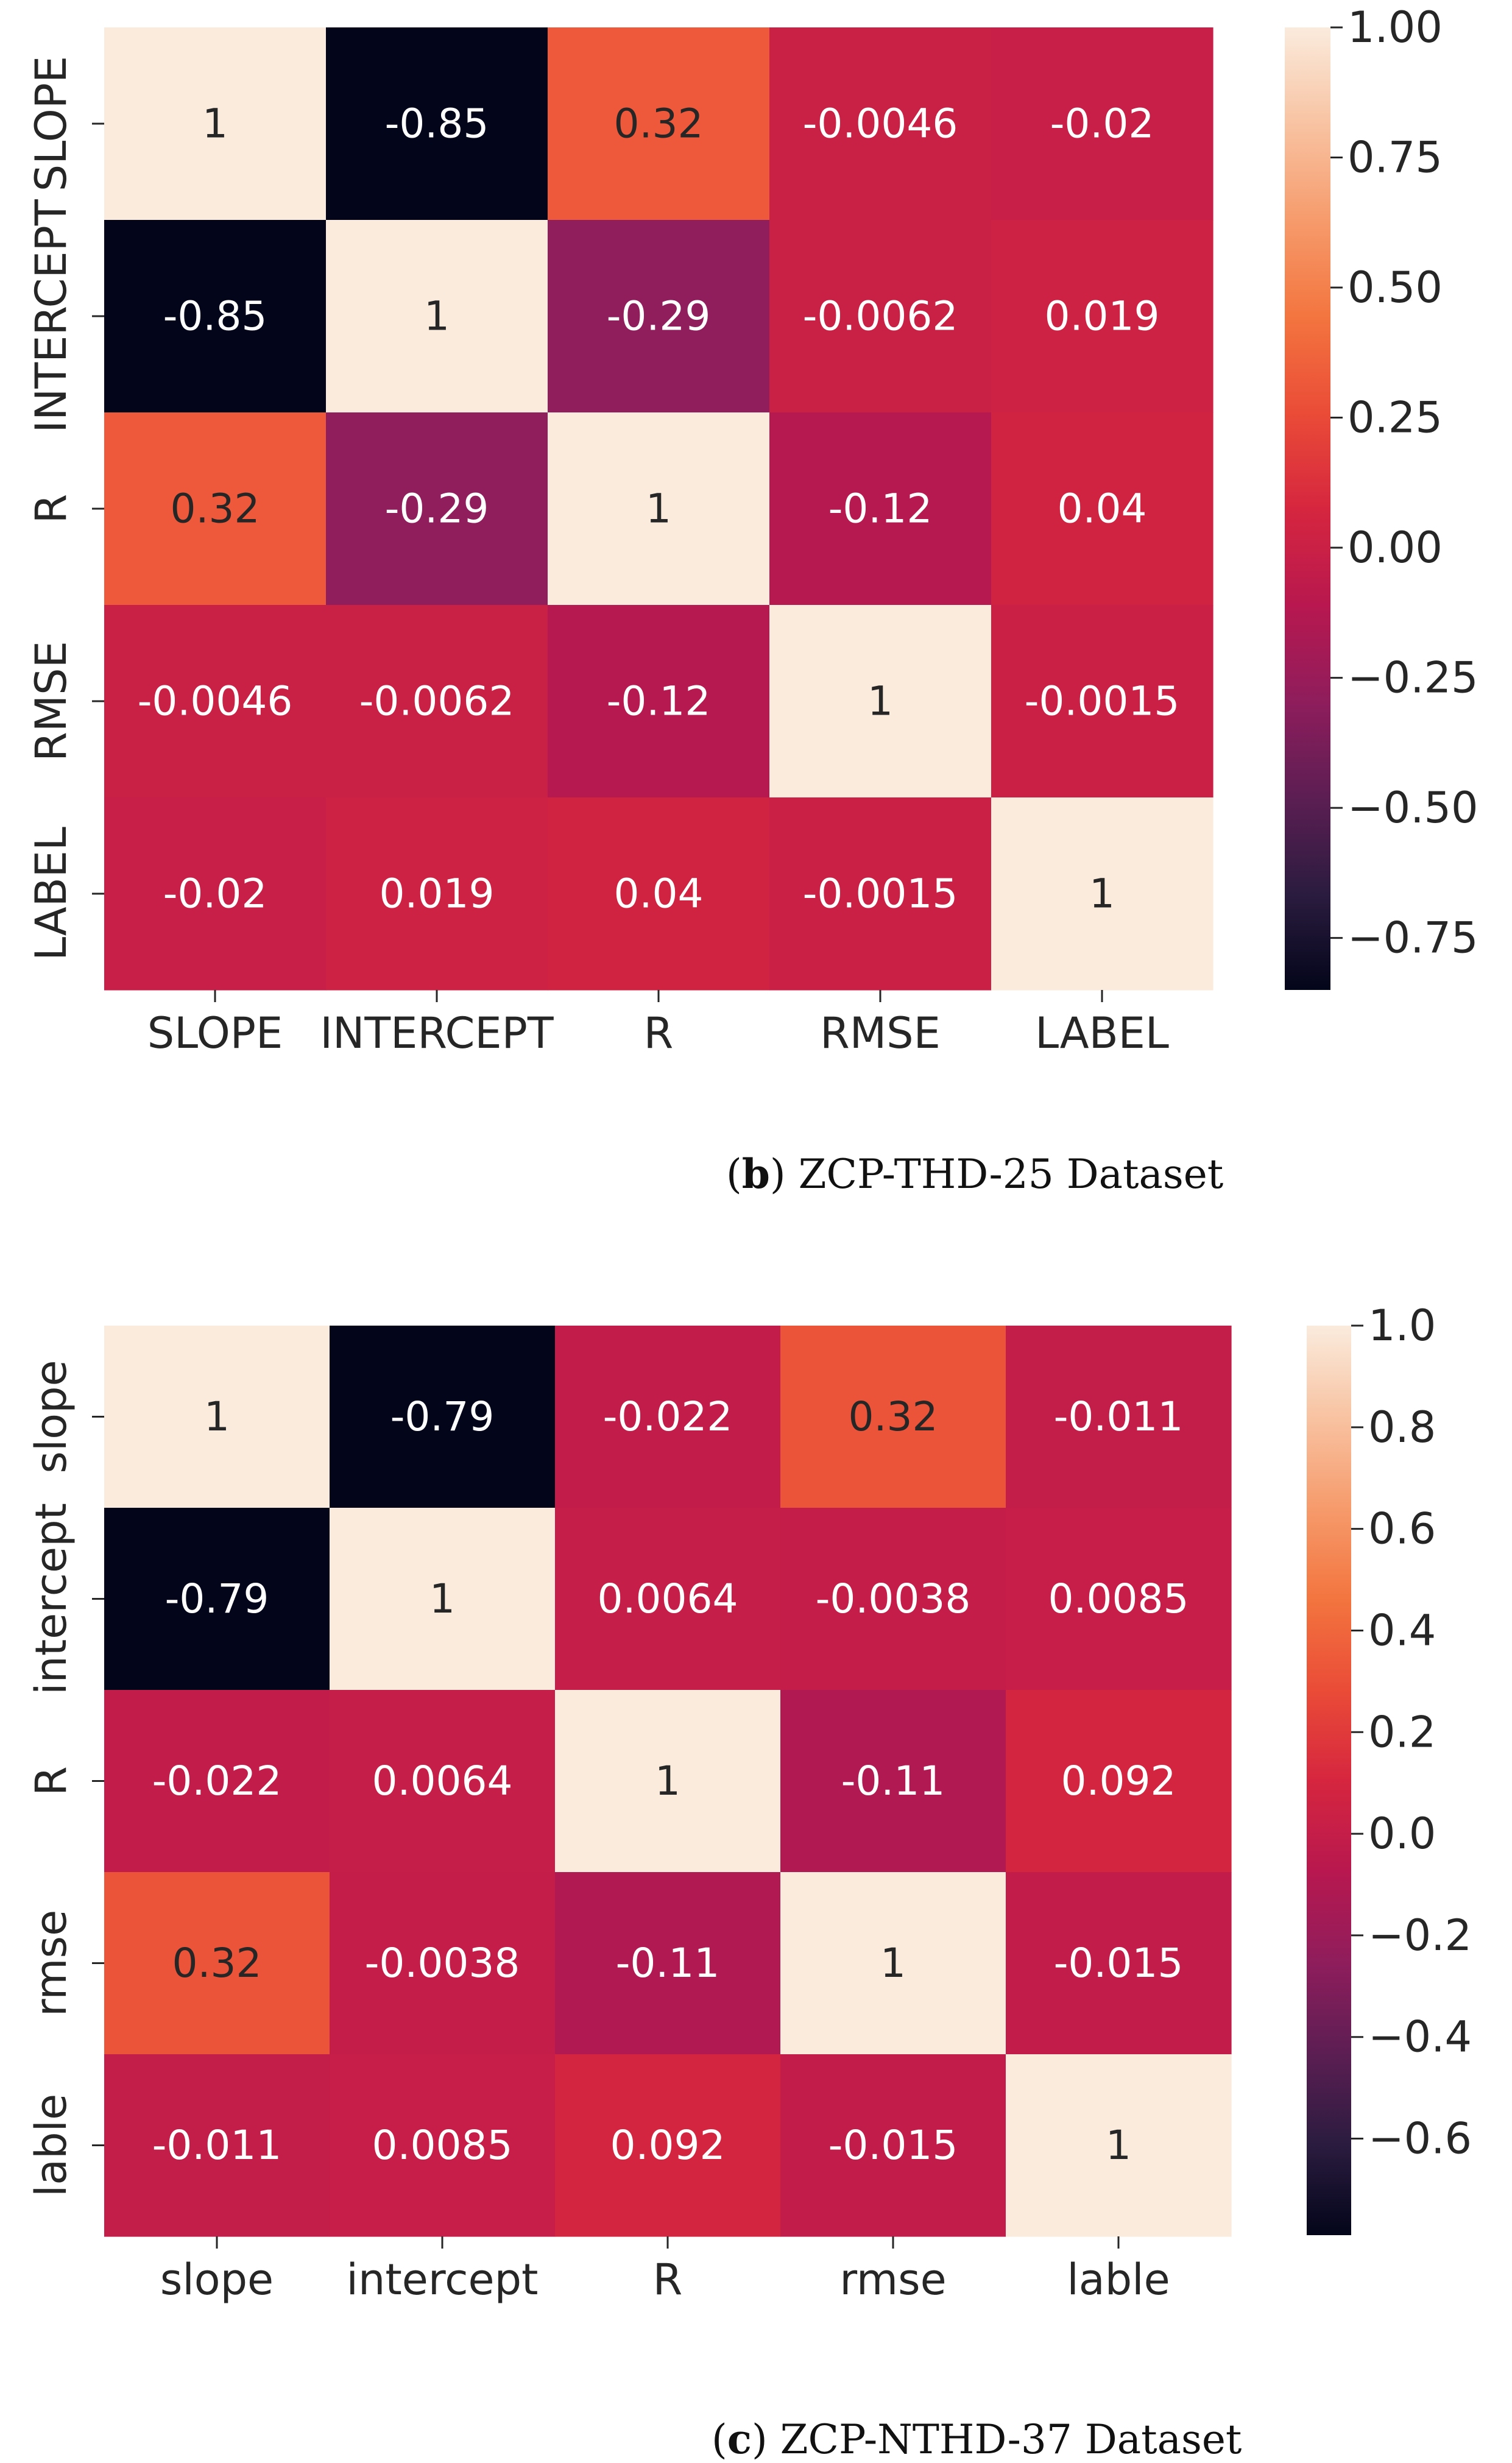 The width and height of the screenshot is (1512, 2463). I want to click on heatmap-c-ytick-label-2: R, so click(51, 1781).